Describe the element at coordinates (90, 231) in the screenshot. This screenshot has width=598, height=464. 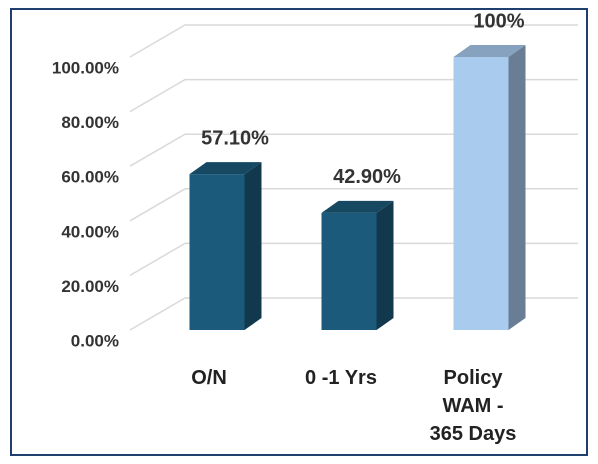
I see `y-tick-label: 40.00%` at that location.